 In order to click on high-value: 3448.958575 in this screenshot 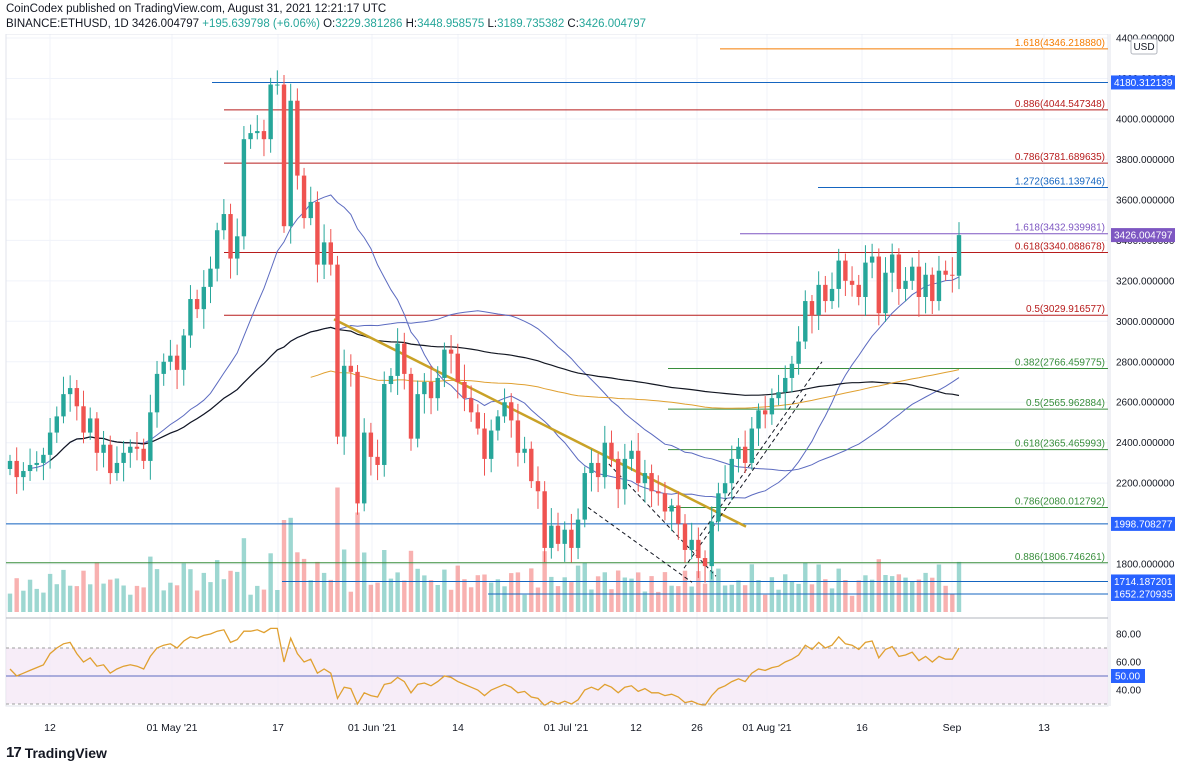, I will do `click(451, 24)`.